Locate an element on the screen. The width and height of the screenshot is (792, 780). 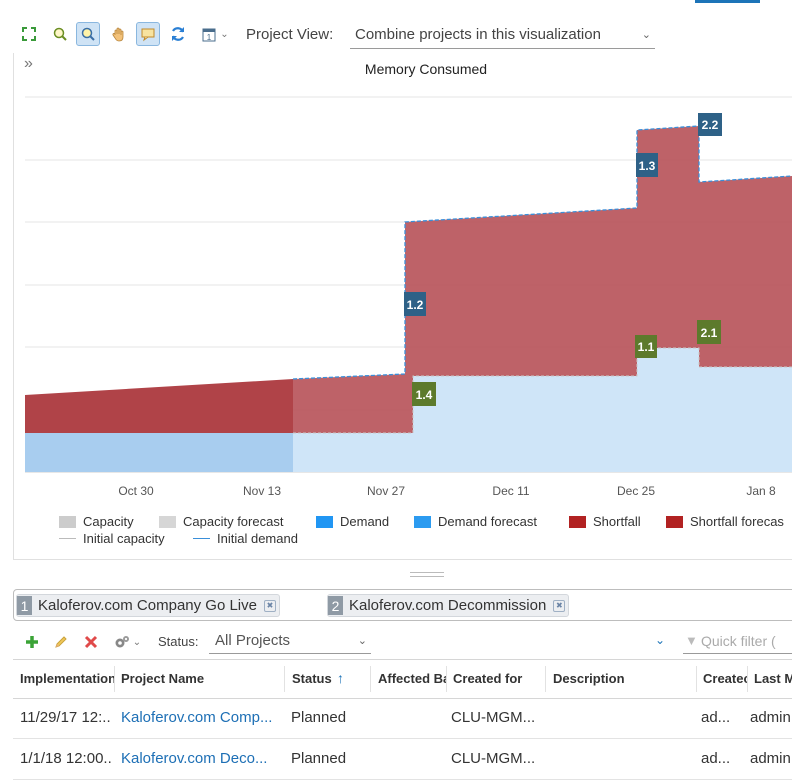
quick-filter-placeholder: Quick filter ( is located at coordinates (738, 641).